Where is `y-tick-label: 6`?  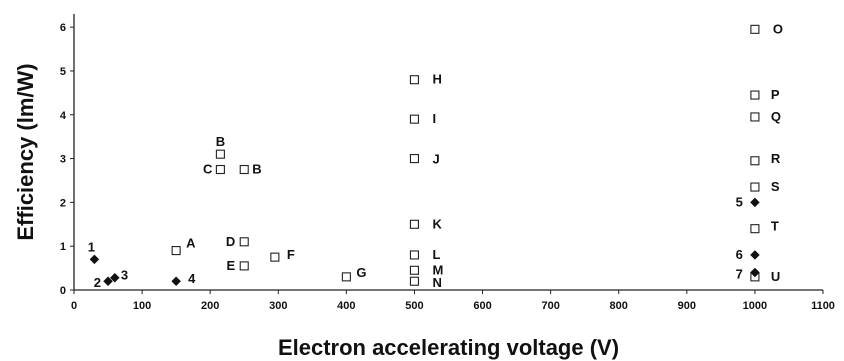 y-tick-label: 6 is located at coordinates (63, 28).